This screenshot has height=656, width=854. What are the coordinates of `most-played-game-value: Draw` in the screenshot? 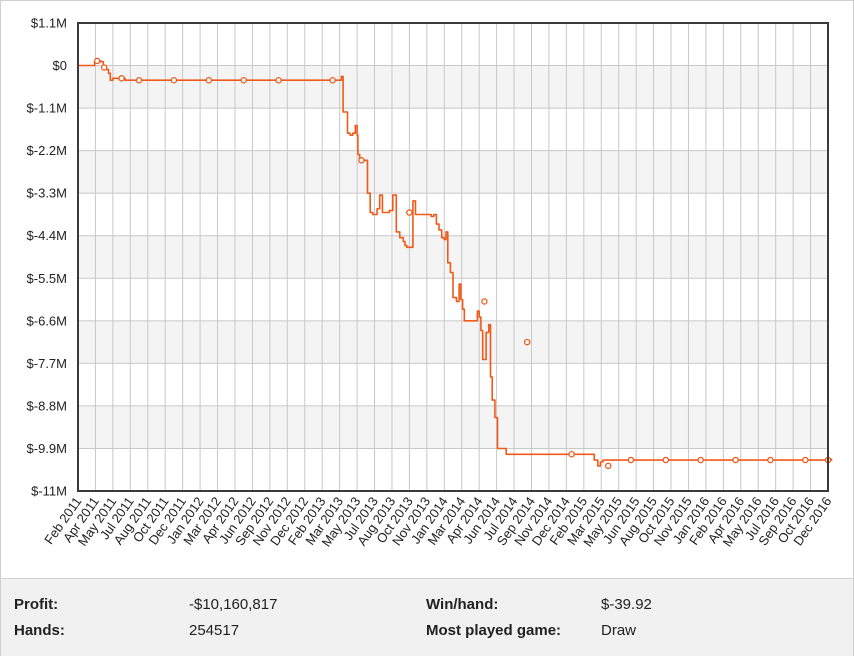 It's located at (619, 630).